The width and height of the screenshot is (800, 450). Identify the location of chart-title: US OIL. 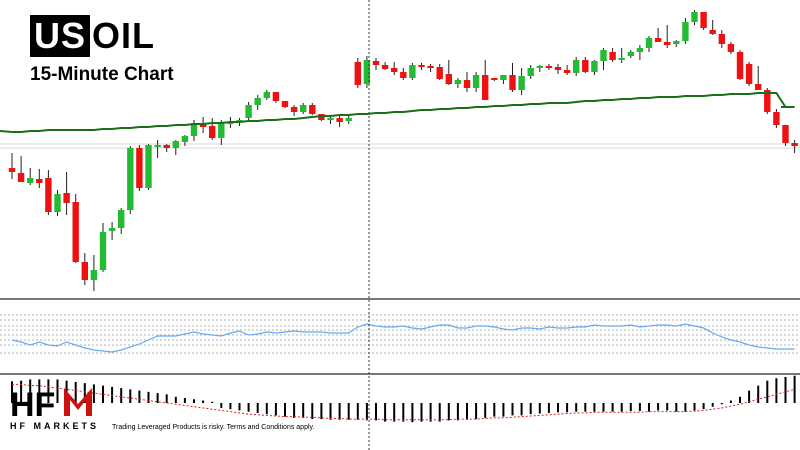
(92, 36).